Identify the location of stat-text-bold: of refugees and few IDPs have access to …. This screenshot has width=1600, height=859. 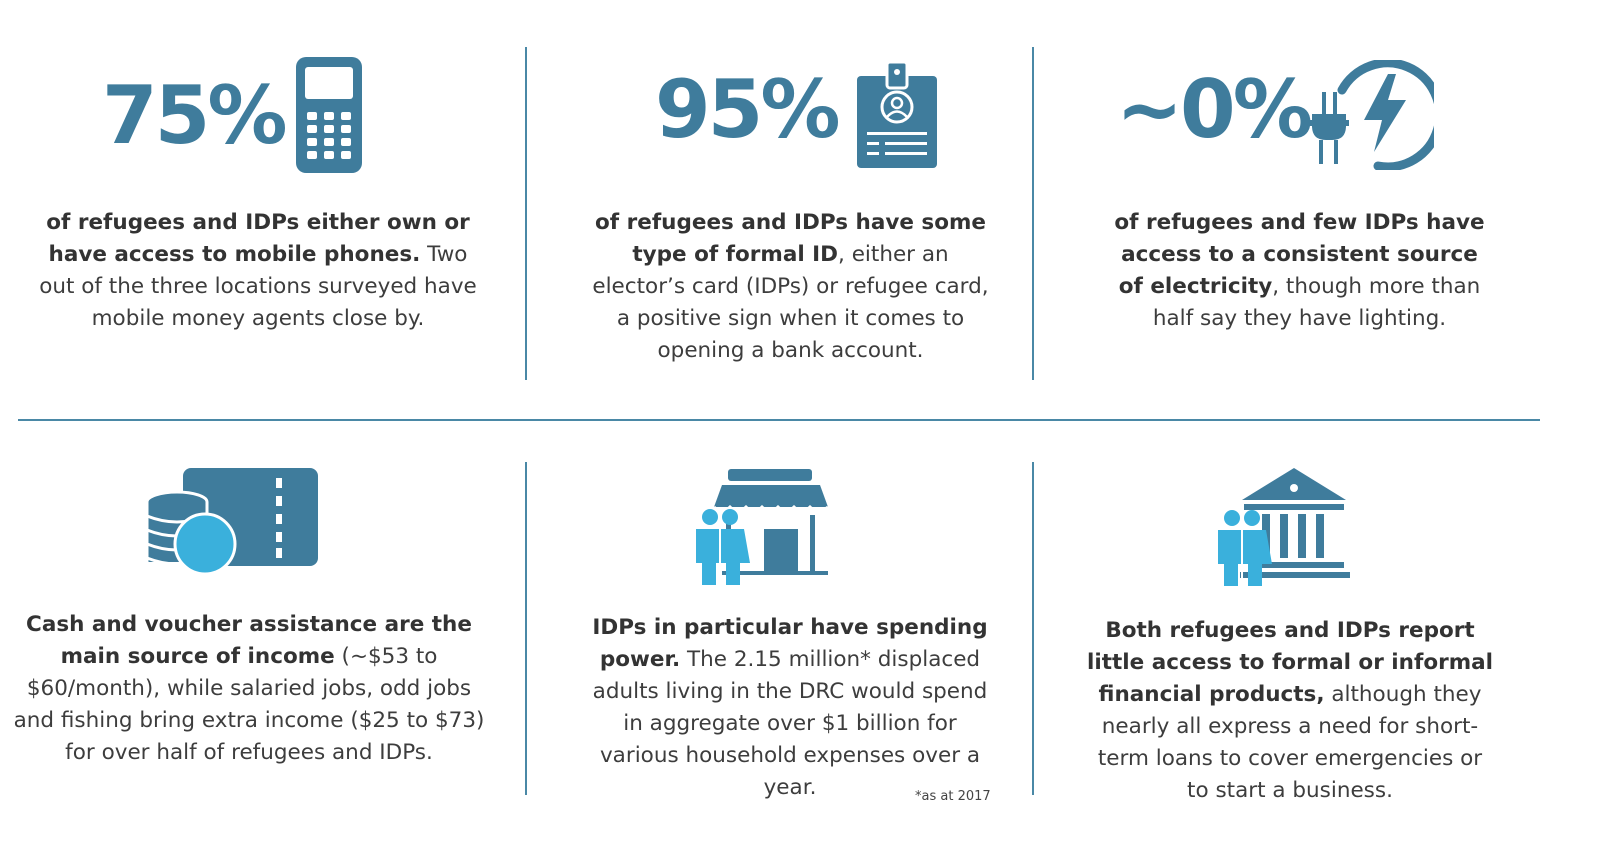
(1299, 254).